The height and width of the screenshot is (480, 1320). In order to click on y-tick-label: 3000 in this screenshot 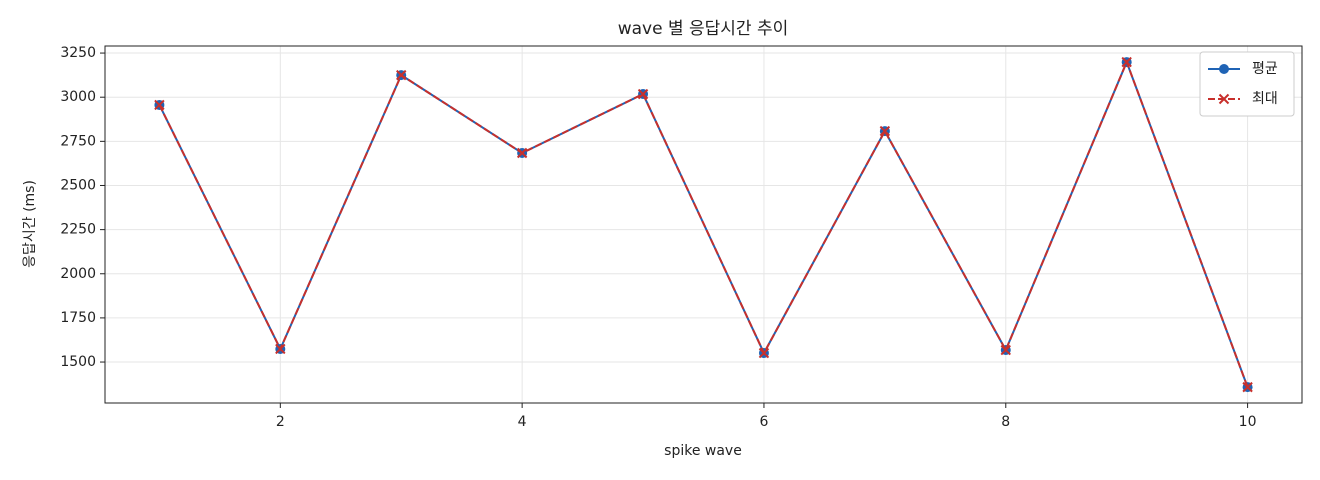, I will do `click(78, 97)`.